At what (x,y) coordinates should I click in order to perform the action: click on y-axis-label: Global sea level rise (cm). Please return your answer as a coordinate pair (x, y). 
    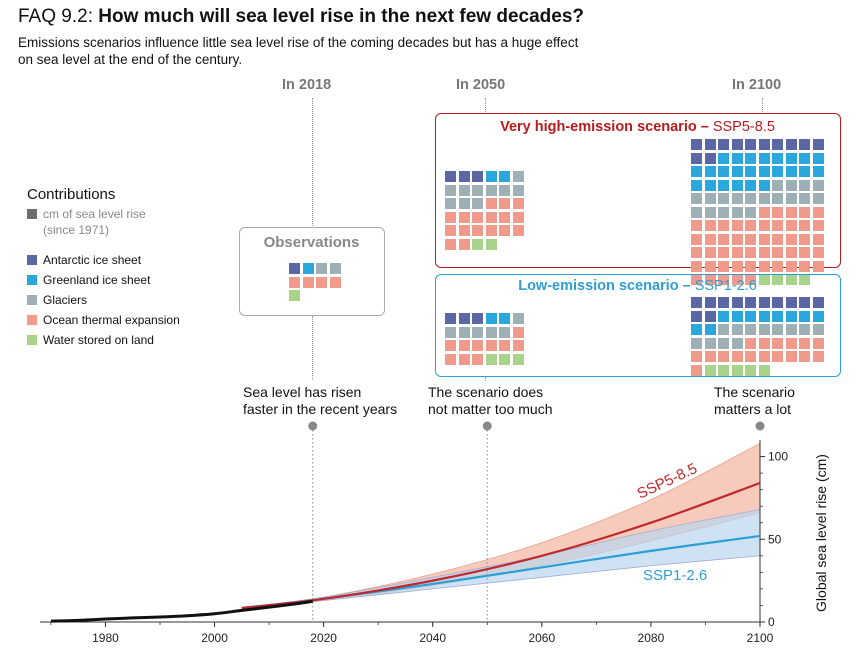
    Looking at the image, I should click on (821, 533).